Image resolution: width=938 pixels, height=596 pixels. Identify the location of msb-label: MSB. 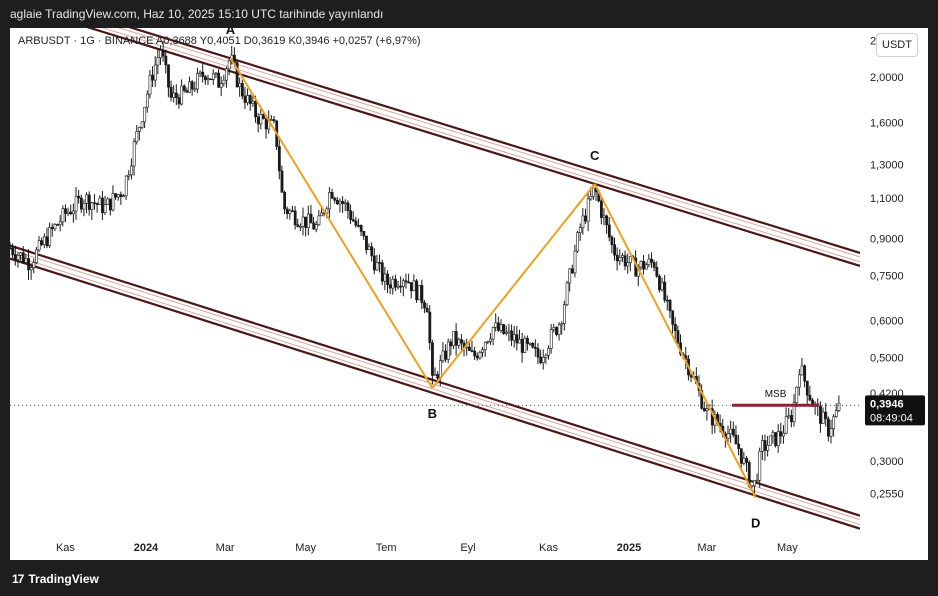
(776, 394).